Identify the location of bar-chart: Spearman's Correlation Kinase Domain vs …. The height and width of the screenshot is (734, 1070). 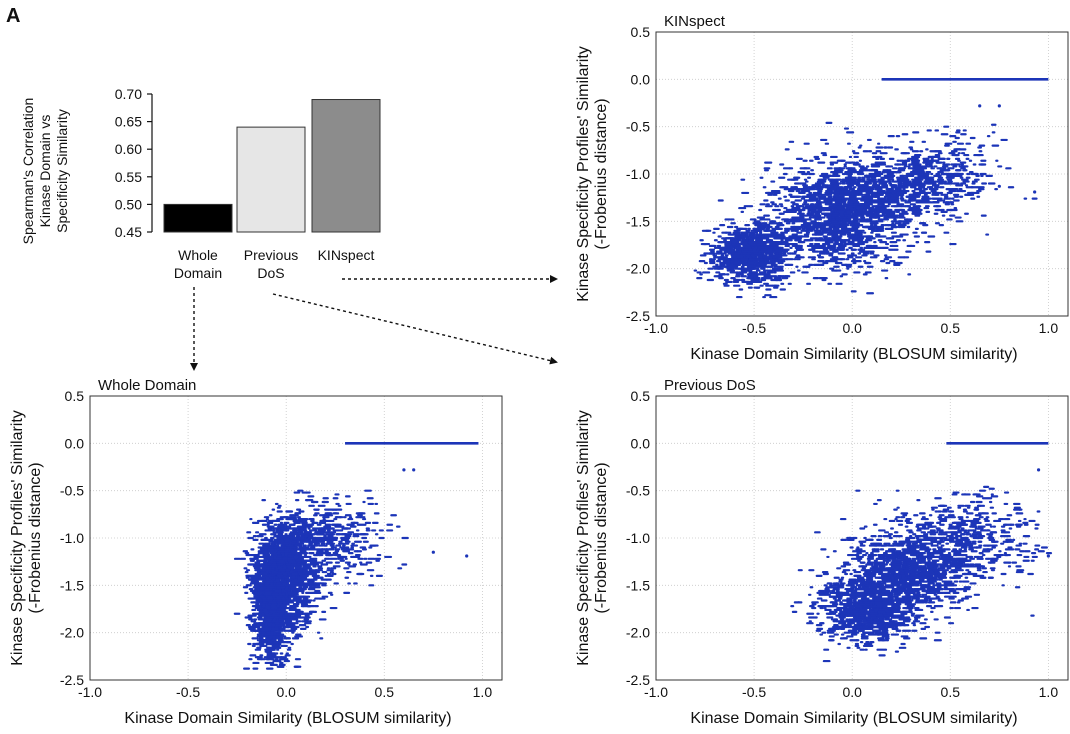
(200, 183).